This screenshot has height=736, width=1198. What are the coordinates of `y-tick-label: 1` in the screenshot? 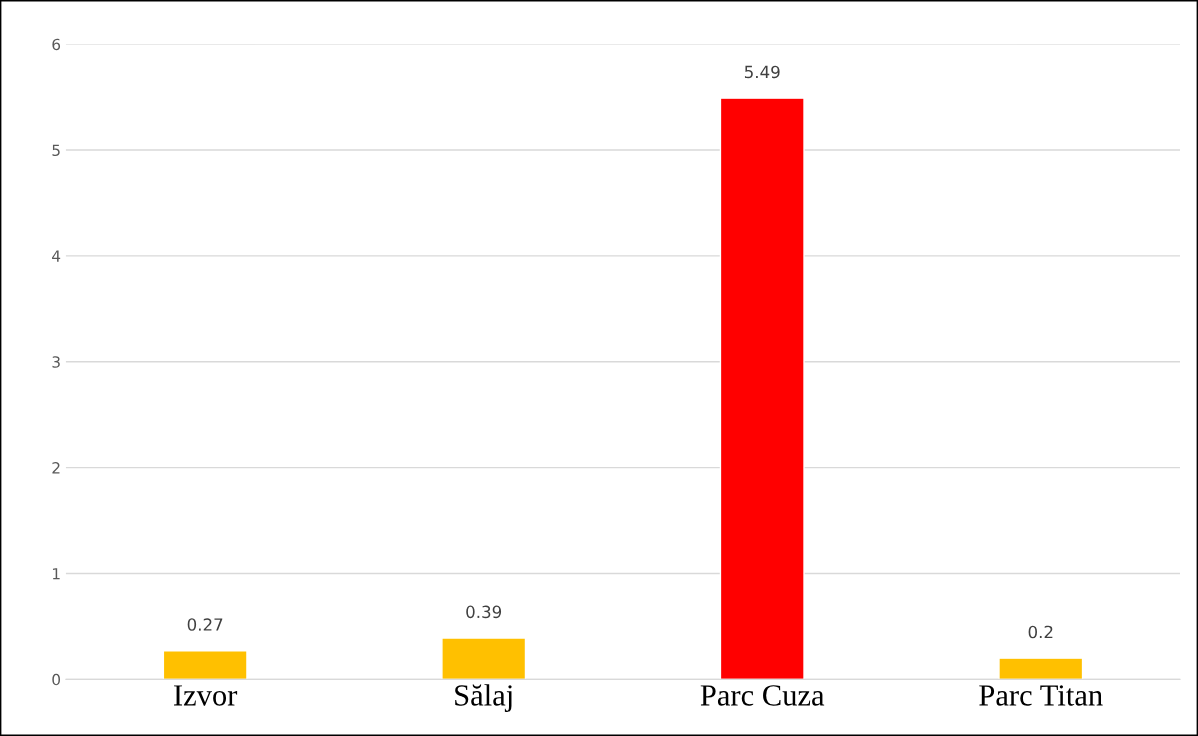 It's located at (56, 574).